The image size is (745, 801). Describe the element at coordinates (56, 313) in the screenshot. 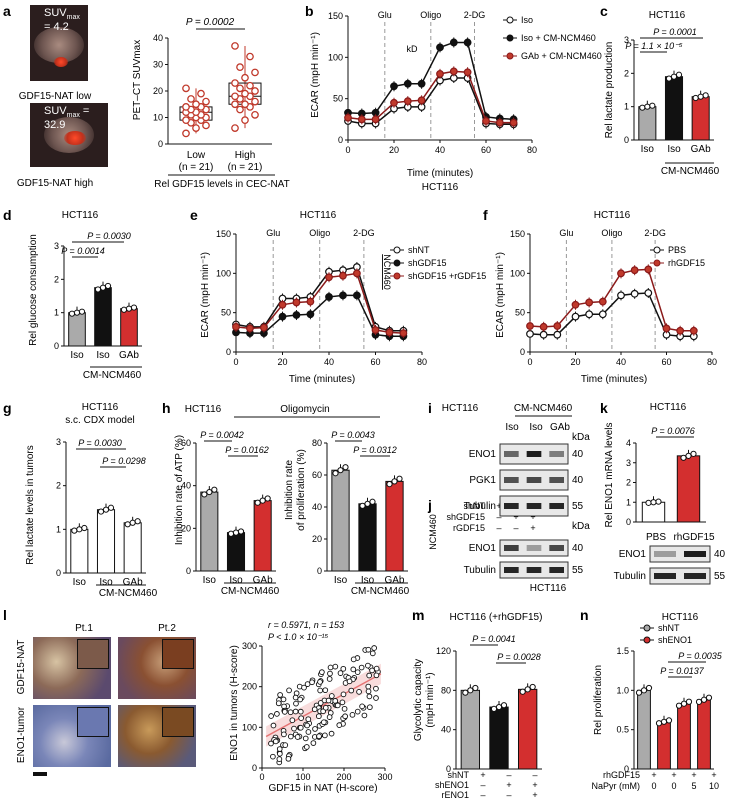

I see `d-ytick-label: 1` at that location.